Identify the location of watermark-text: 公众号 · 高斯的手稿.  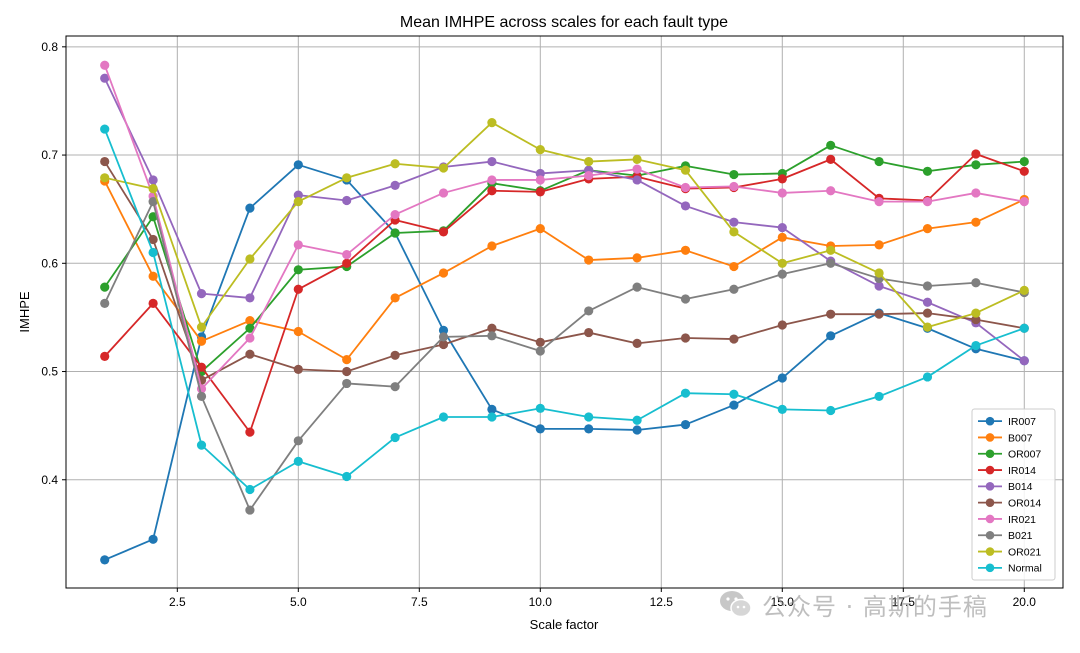
(875, 606).